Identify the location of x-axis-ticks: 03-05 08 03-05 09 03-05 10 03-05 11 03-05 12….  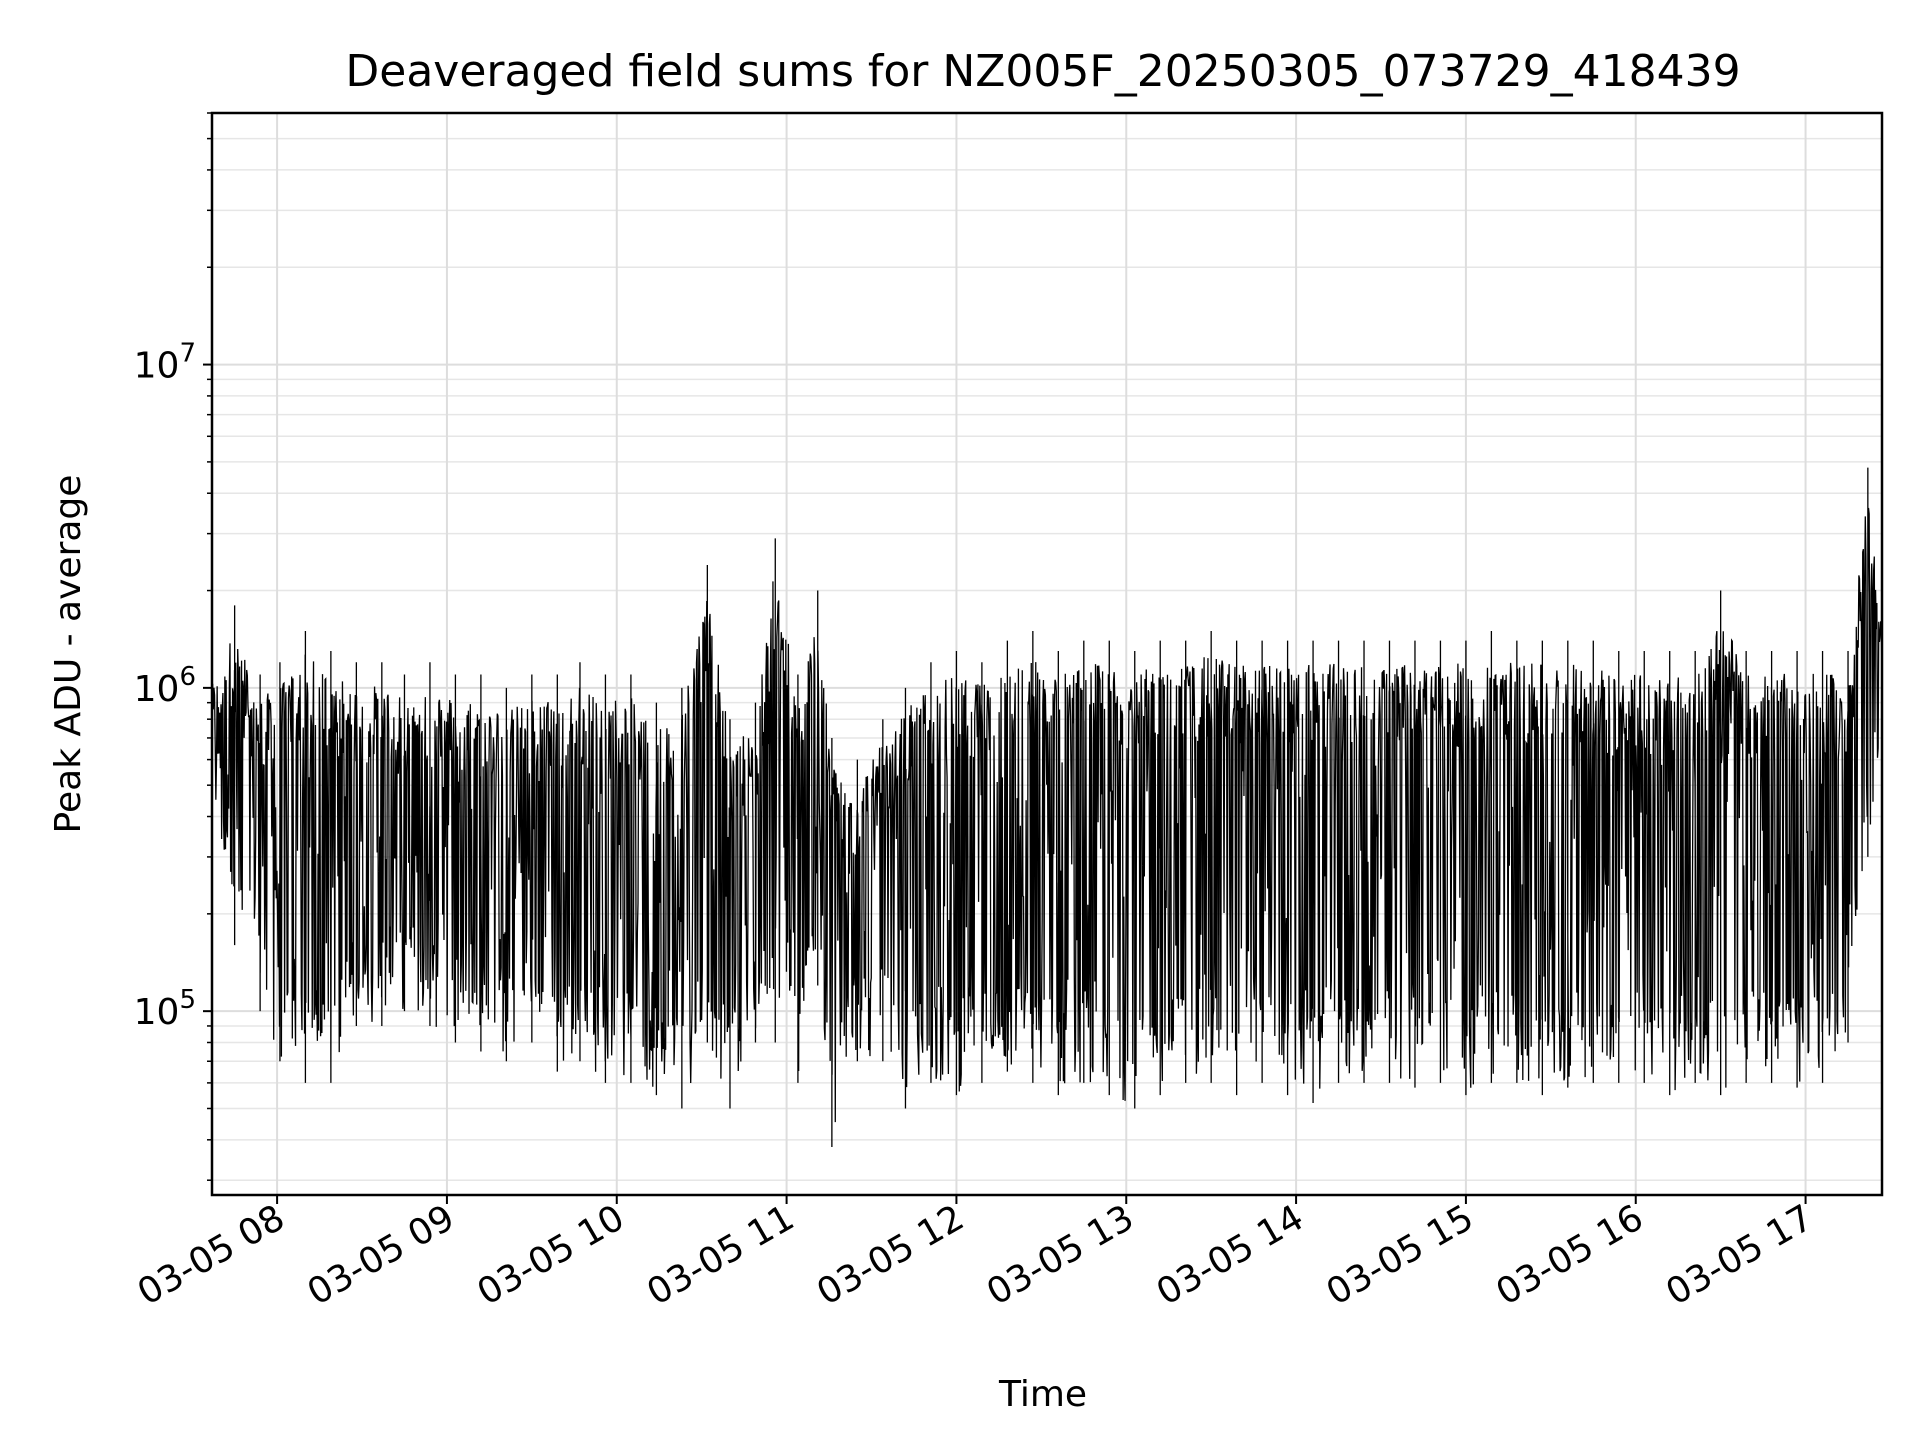
(975, 1254).